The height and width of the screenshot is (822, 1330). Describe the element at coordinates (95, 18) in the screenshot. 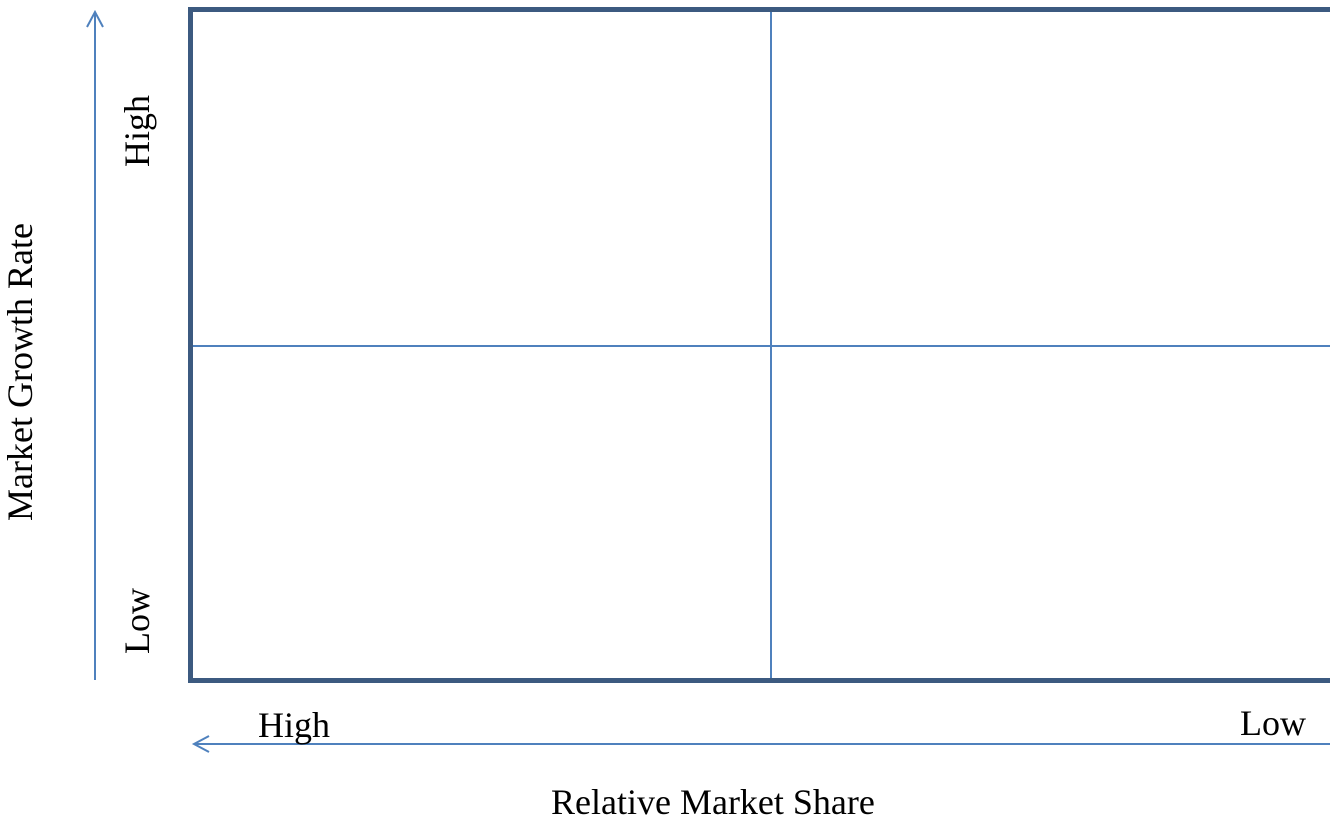

I see `y-axis-arrow-head` at that location.